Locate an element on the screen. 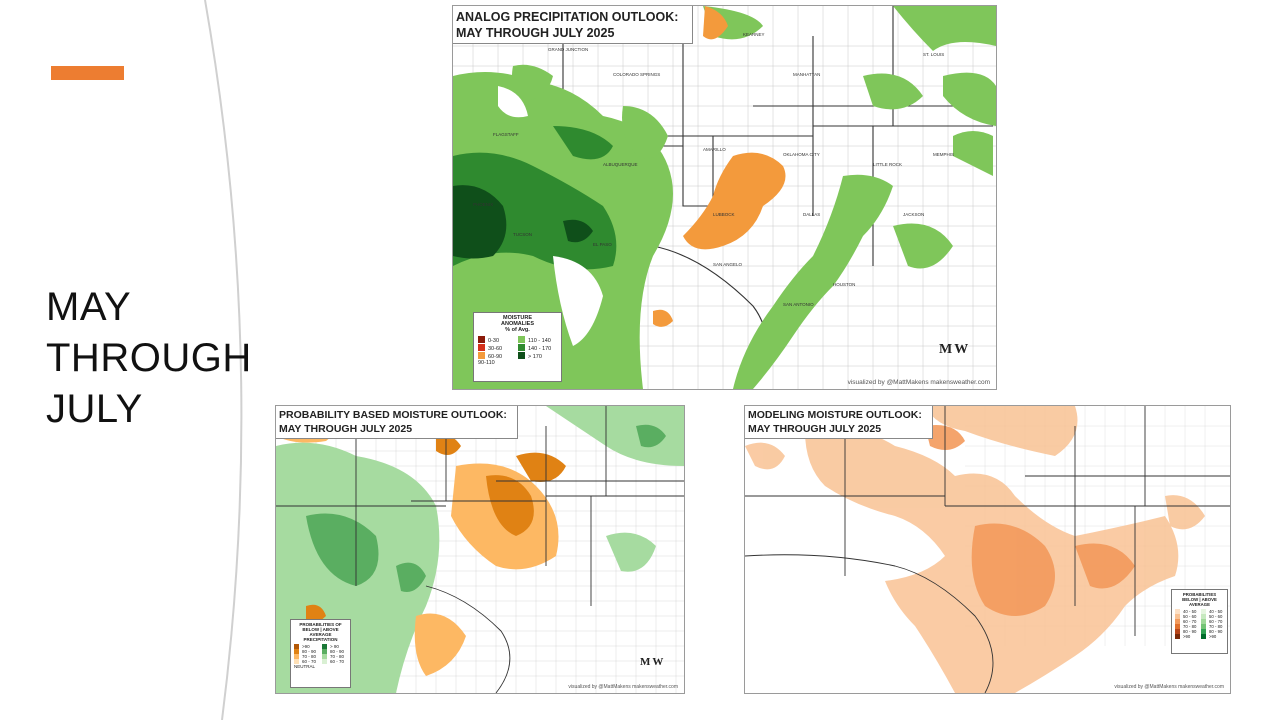 Image resolution: width=1280 pixels, height=720 pixels. svg-text: LITTLE ROCK is located at coordinates (887, 164).